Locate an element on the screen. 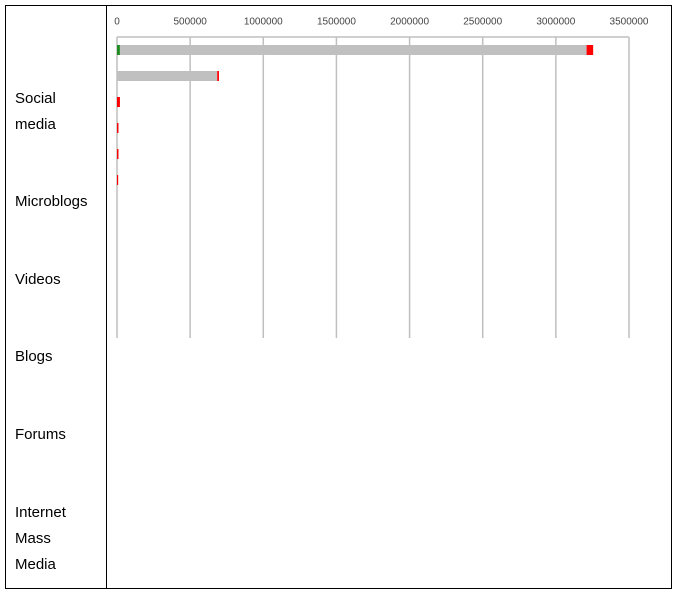 This screenshot has height=595, width=683. x-tick-label: 1500000 is located at coordinates (336, 22).